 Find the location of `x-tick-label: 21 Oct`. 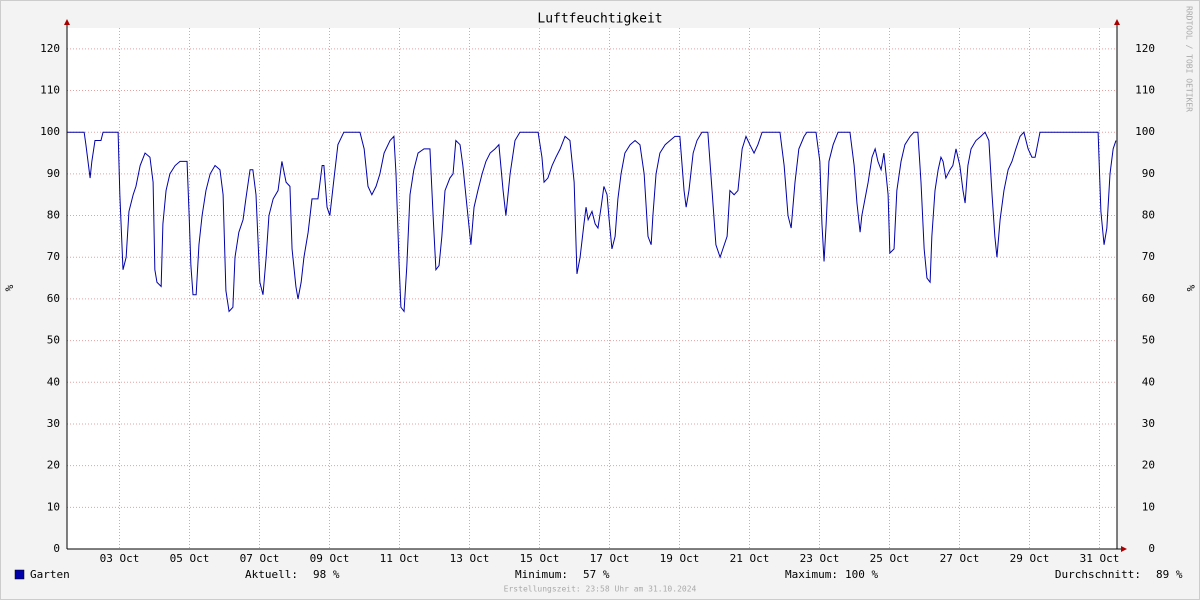

x-tick-label: 21 Oct is located at coordinates (750, 558).